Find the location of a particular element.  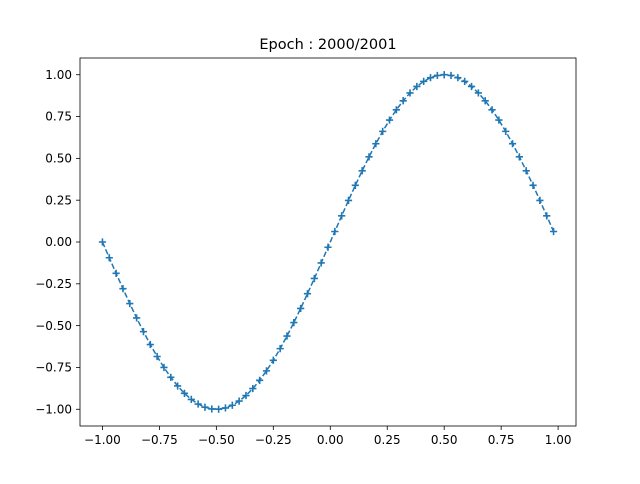

x-tick-label: 0.75 is located at coordinates (501, 440).